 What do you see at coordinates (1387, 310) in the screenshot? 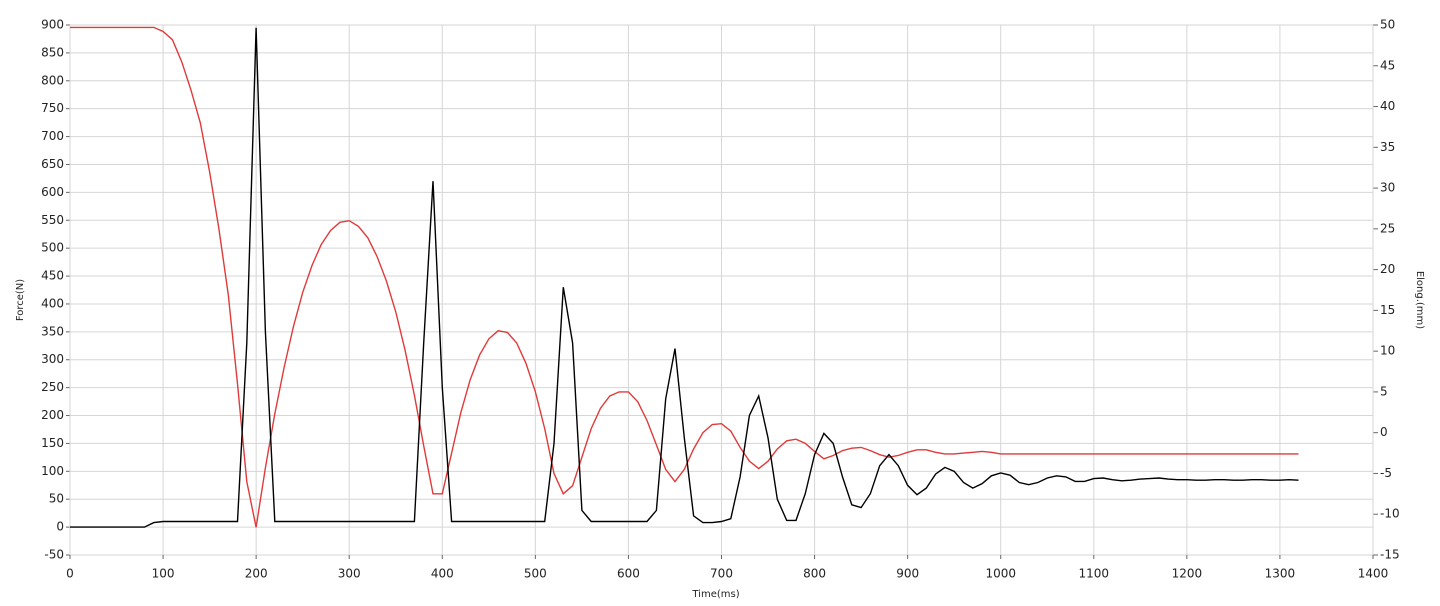
I see `y2-tick-label: 15` at bounding box center [1387, 310].